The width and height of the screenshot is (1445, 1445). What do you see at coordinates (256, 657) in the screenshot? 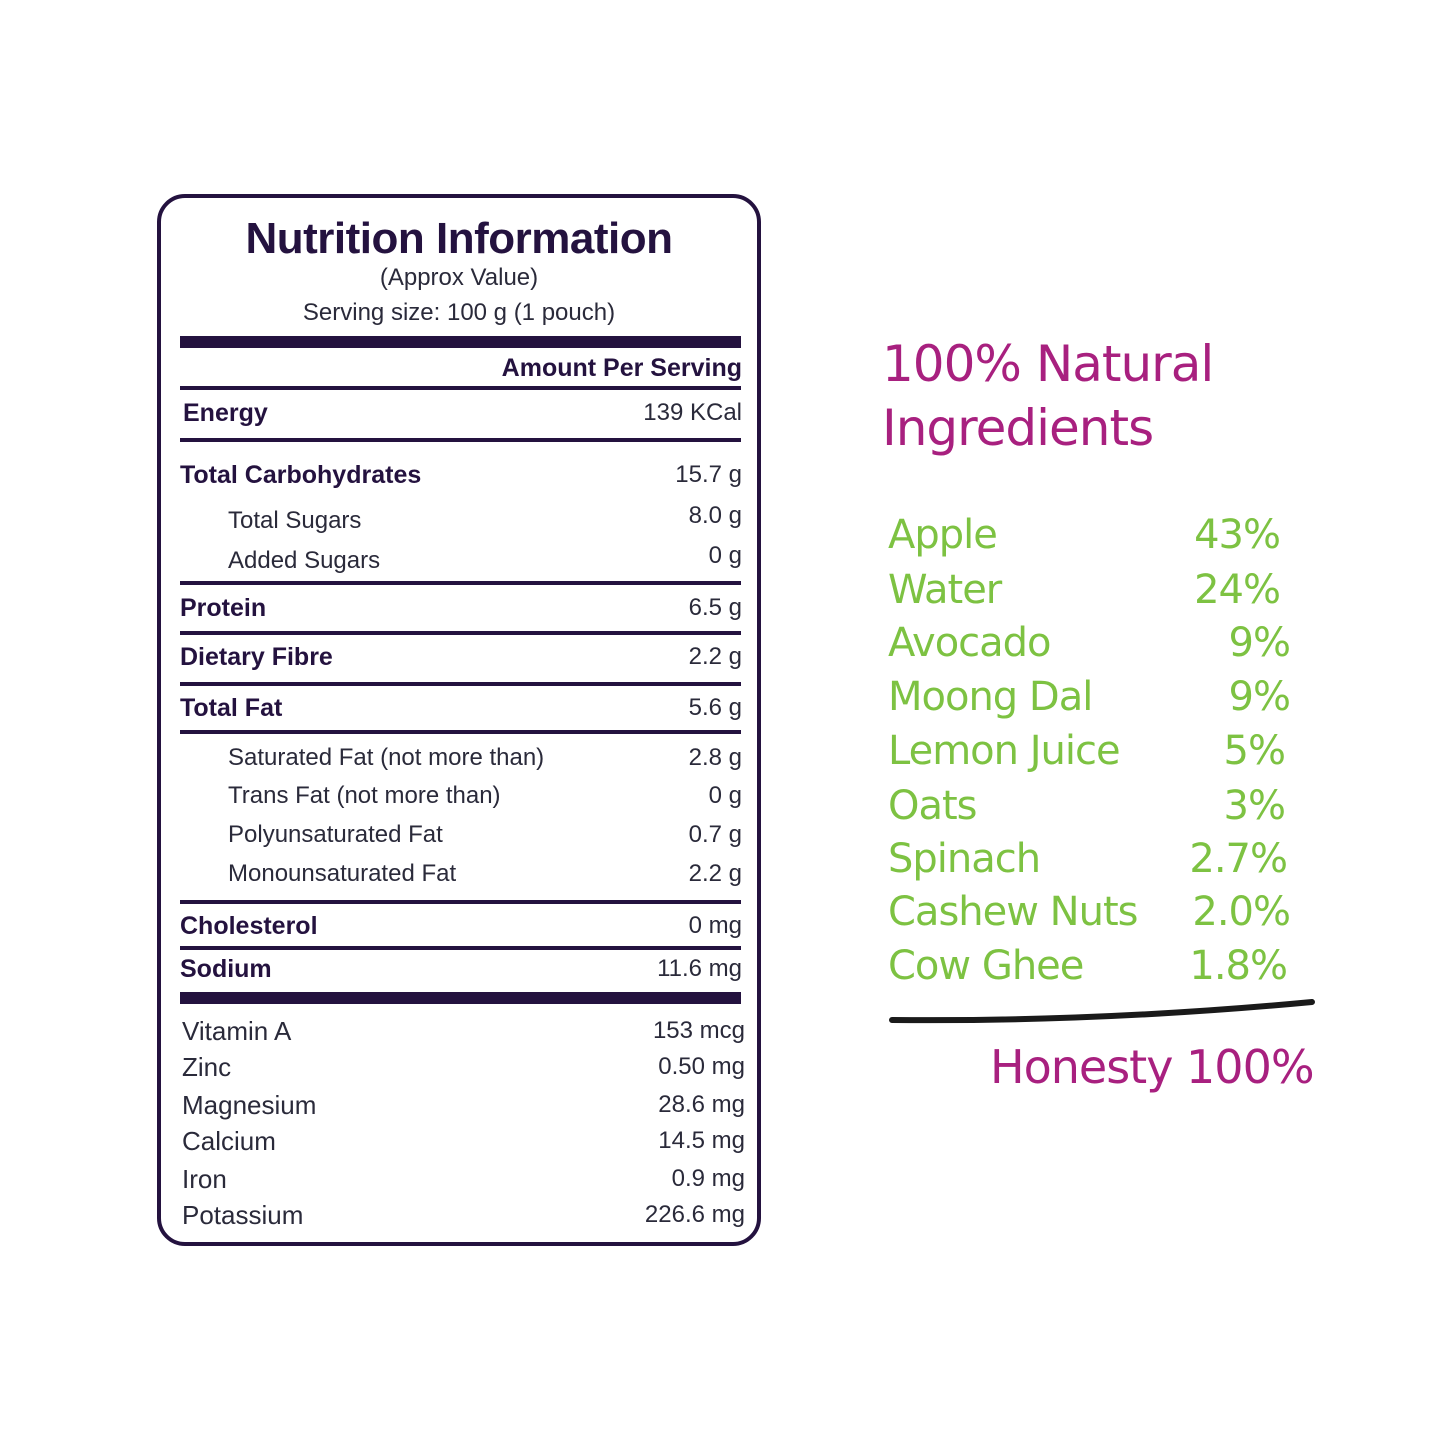
I see `nutrient-label: Dietary Fibre` at bounding box center [256, 657].